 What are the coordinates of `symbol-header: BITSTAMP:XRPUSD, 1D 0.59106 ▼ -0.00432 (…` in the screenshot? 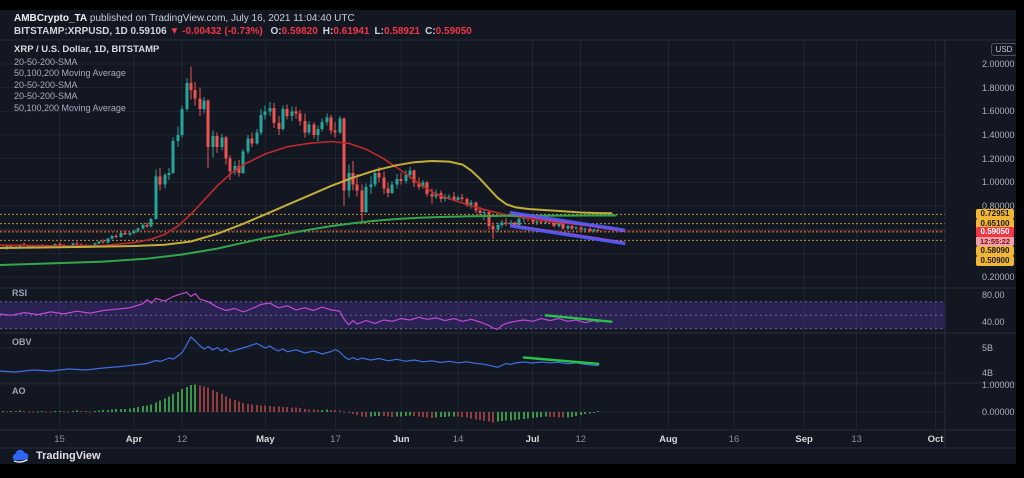 It's located at (243, 31).